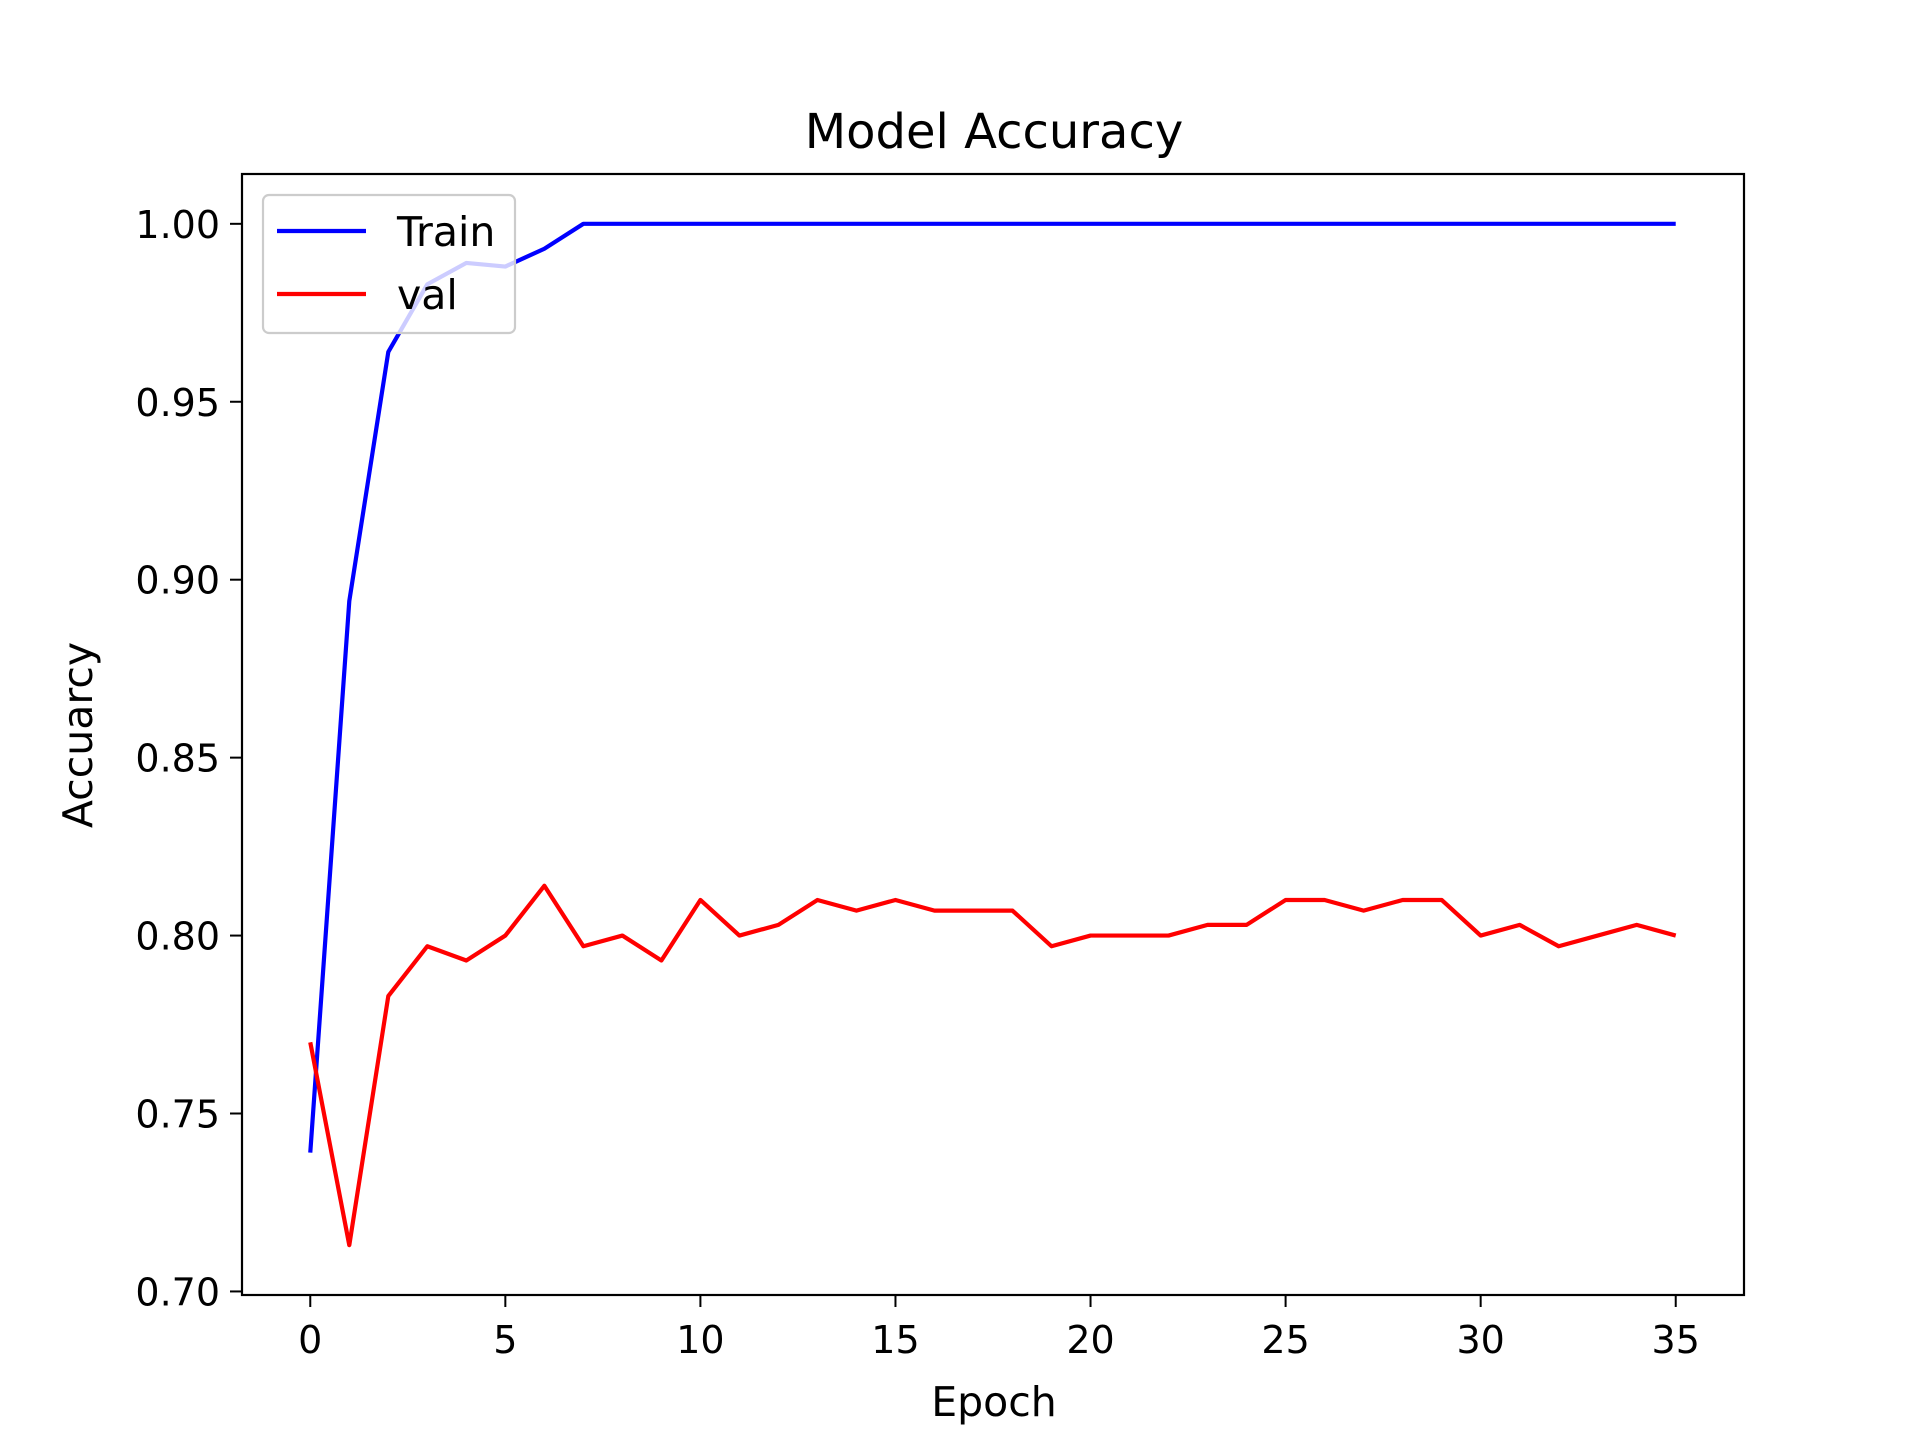 This screenshot has height=1440, width=1920. Describe the element at coordinates (1090, 1340) in the screenshot. I see `x-tick-label: 20` at that location.